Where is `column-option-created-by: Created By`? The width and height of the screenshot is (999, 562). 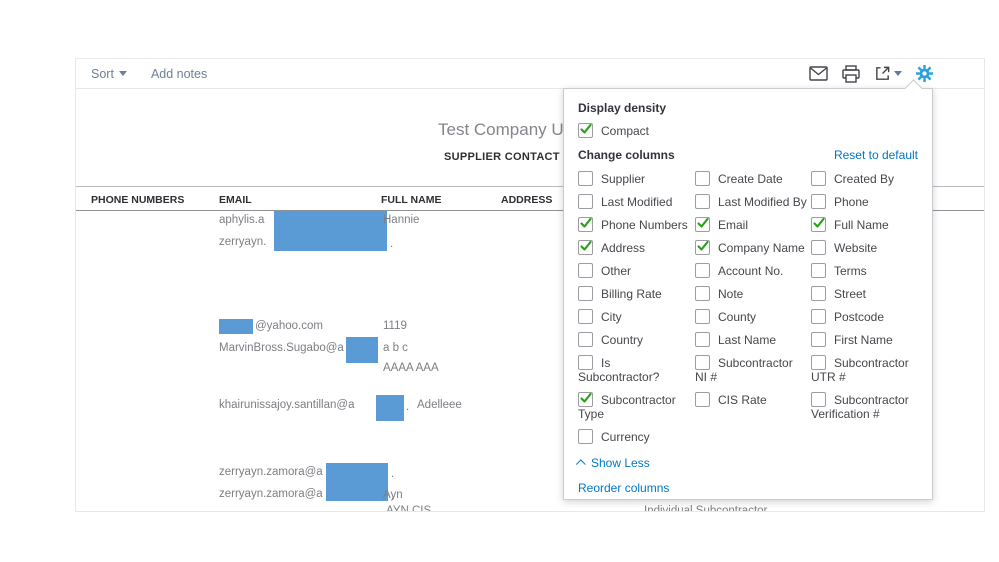 column-option-created-by: Created By is located at coordinates (864, 178).